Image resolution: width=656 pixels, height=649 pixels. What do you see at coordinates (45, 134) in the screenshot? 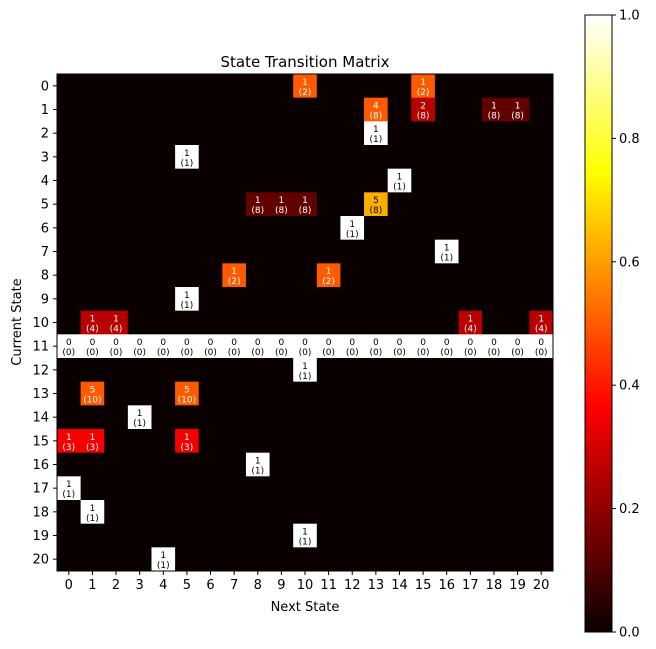
I see `y-tick-label: 2` at bounding box center [45, 134].